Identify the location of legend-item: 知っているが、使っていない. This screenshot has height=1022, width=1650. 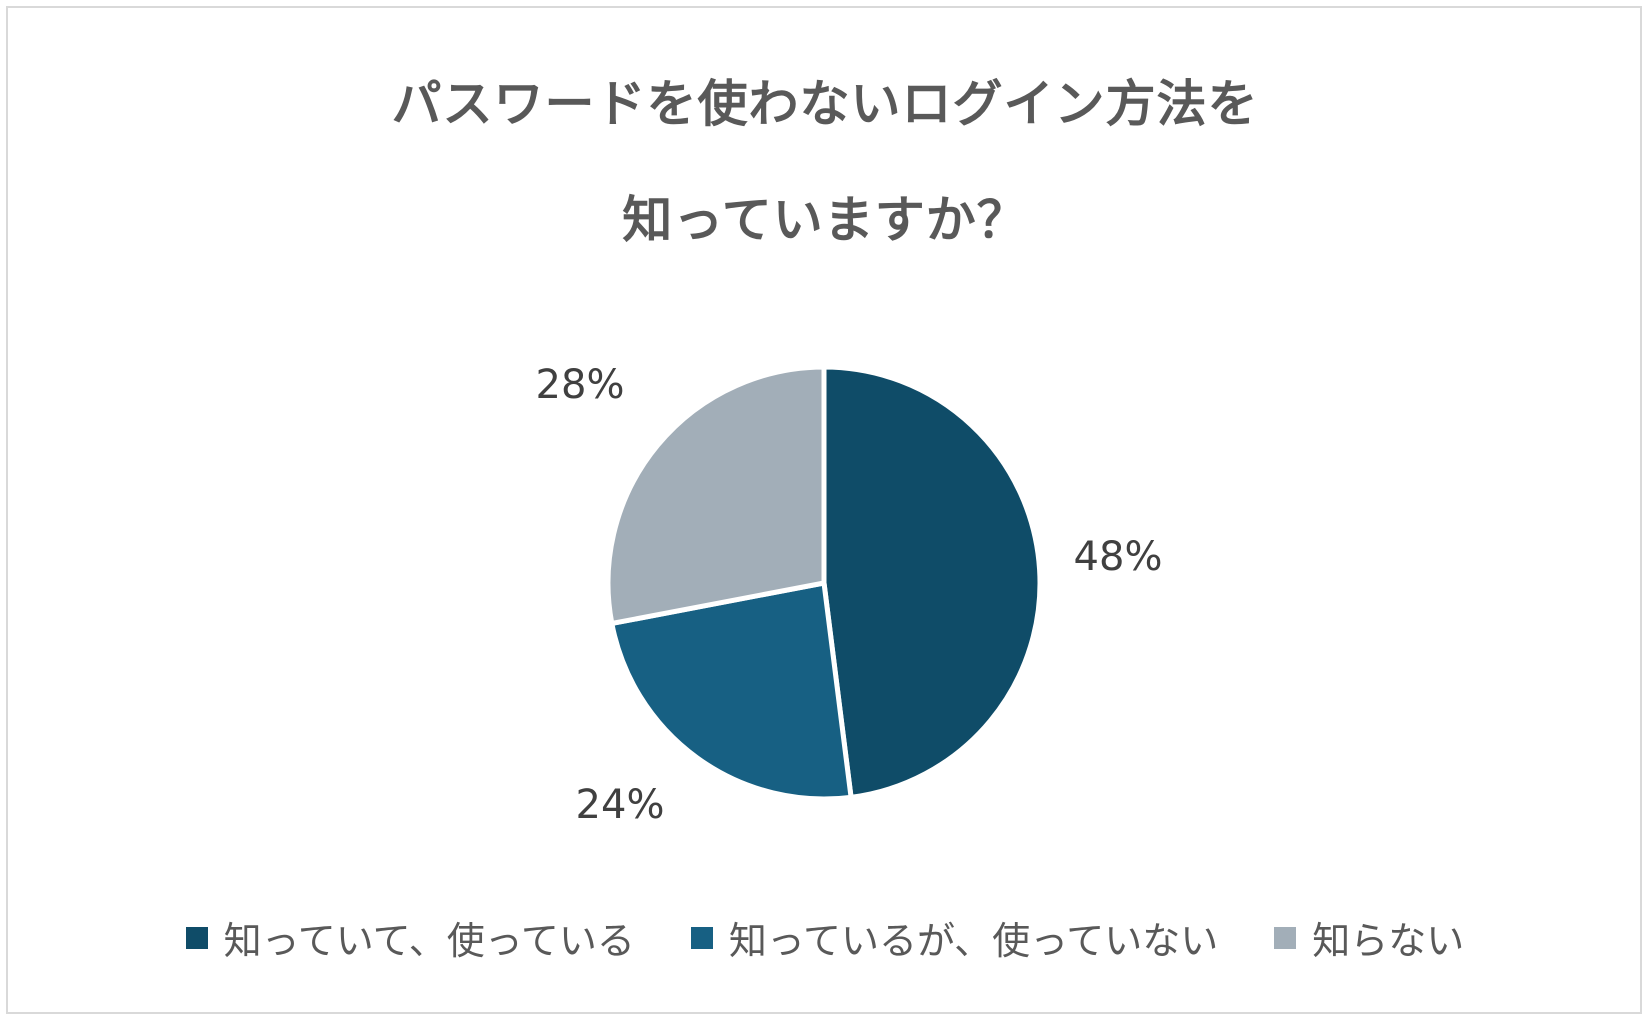
(954, 937).